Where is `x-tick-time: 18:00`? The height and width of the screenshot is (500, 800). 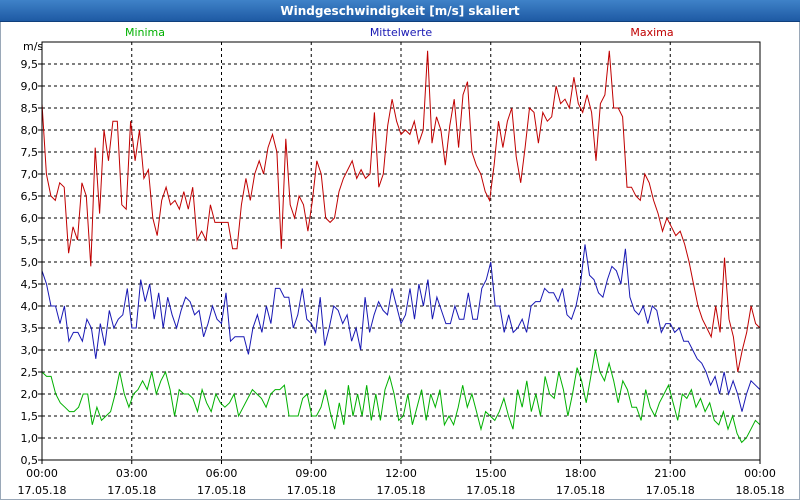 x-tick-time: 18:00 is located at coordinates (581, 473).